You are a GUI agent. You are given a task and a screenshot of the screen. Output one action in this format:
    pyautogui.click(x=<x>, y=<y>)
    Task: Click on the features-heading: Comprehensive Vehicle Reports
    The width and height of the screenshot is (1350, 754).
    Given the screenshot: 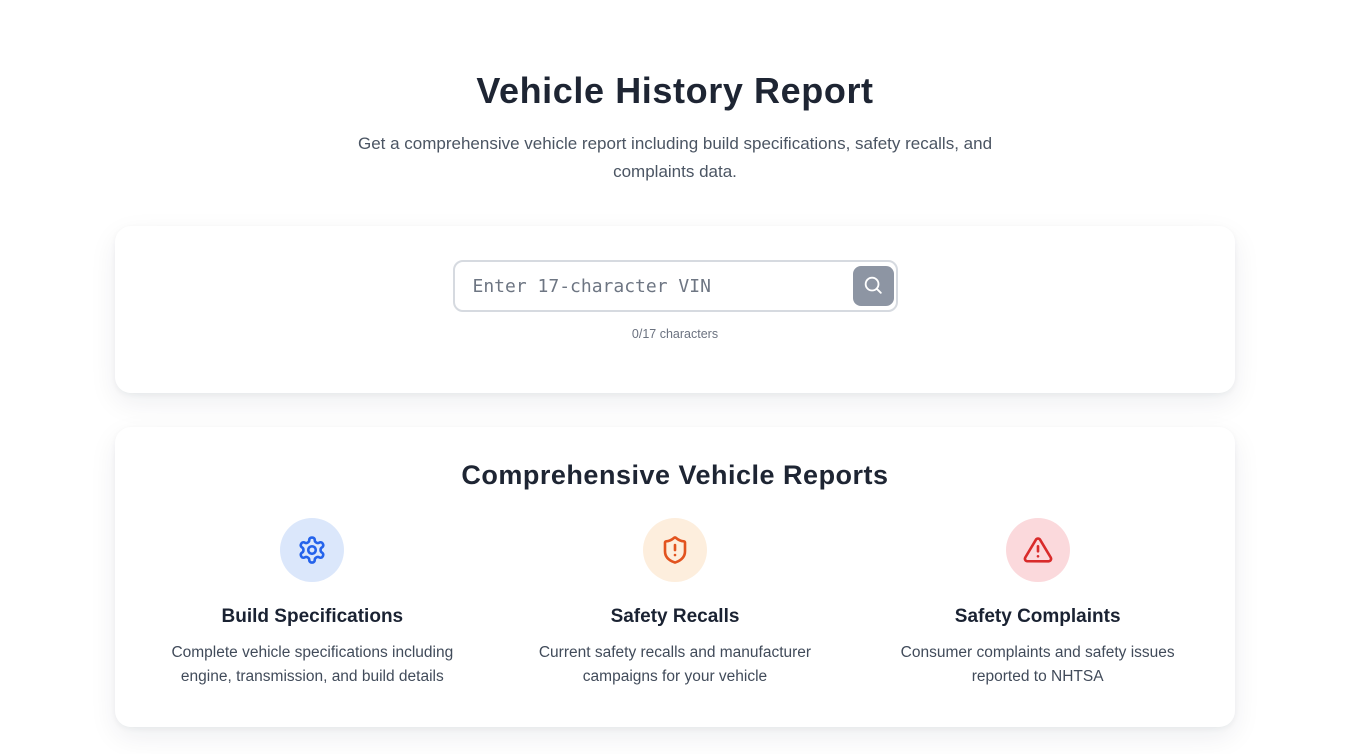 What is the action you would take?
    pyautogui.click(x=675, y=475)
    